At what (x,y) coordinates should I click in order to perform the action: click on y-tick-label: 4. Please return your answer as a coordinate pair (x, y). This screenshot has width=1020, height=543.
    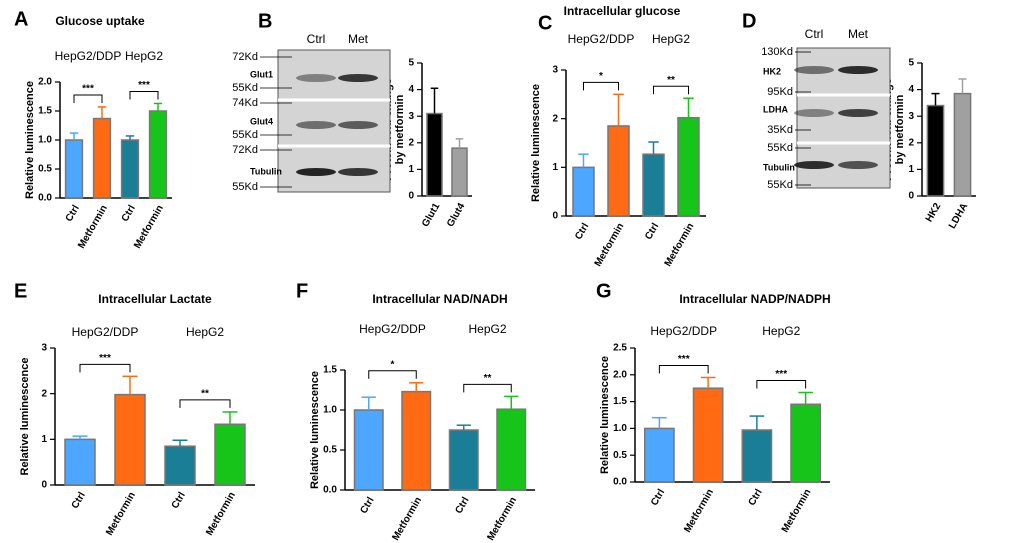
    Looking at the image, I should click on (411, 89).